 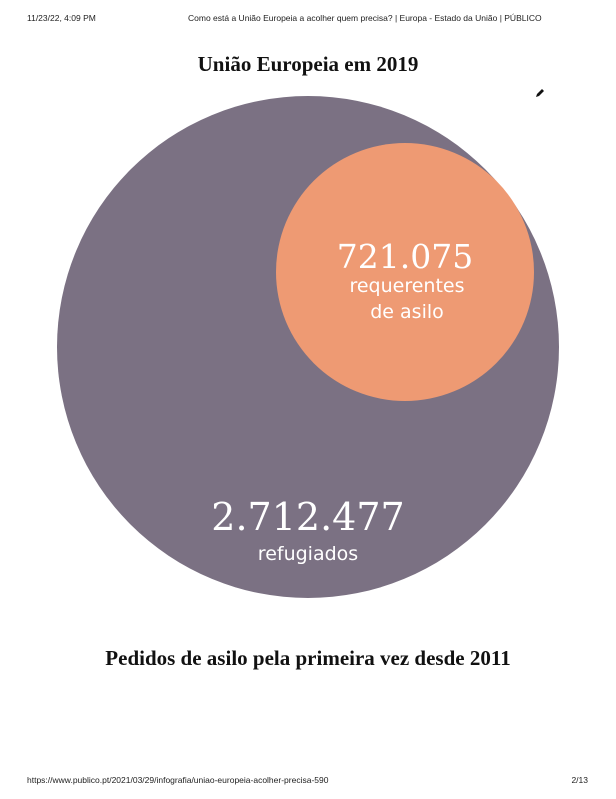 I want to click on requerentes-label-line-2: de asilo, so click(x=407, y=312).